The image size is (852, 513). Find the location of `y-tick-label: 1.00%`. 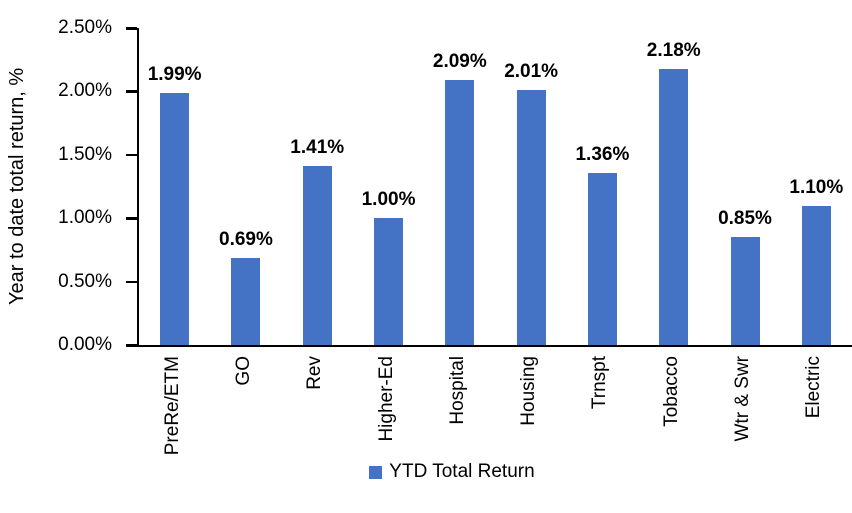

y-tick-label: 1.00% is located at coordinates (85, 218).